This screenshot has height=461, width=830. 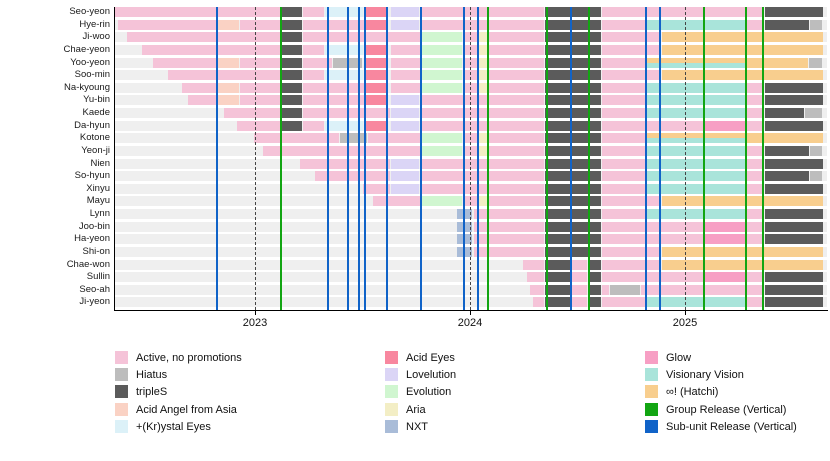 I want to click on member-name: Shi-on, so click(x=96, y=251).